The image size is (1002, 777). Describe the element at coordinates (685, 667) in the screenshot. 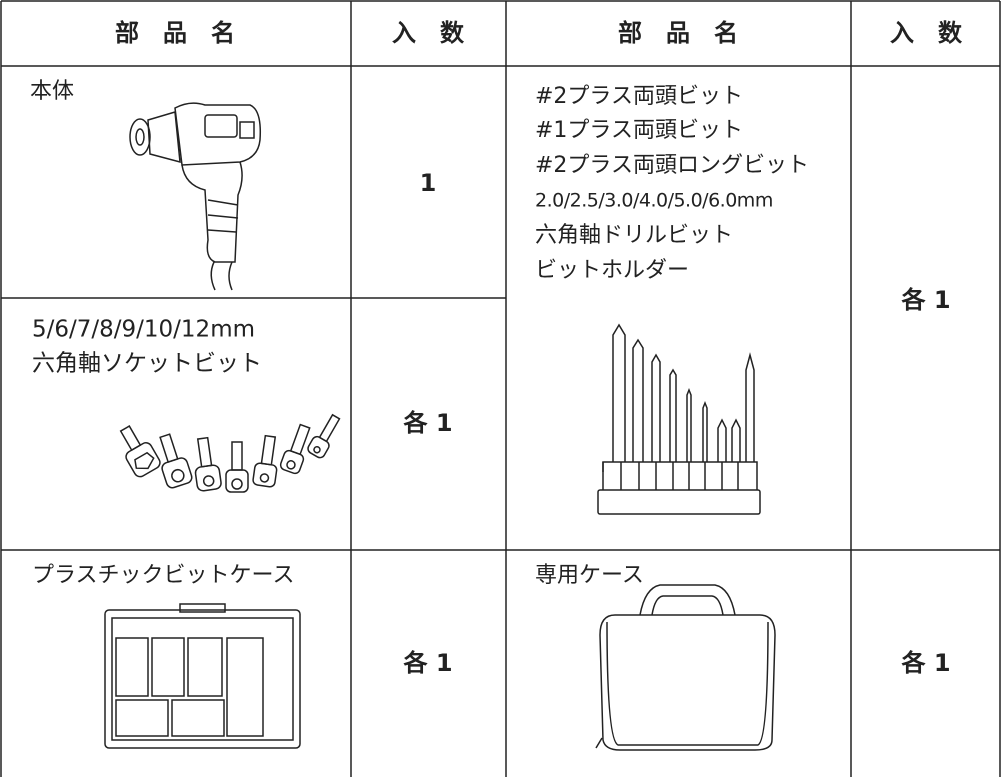

I see `bag-illustration` at that location.